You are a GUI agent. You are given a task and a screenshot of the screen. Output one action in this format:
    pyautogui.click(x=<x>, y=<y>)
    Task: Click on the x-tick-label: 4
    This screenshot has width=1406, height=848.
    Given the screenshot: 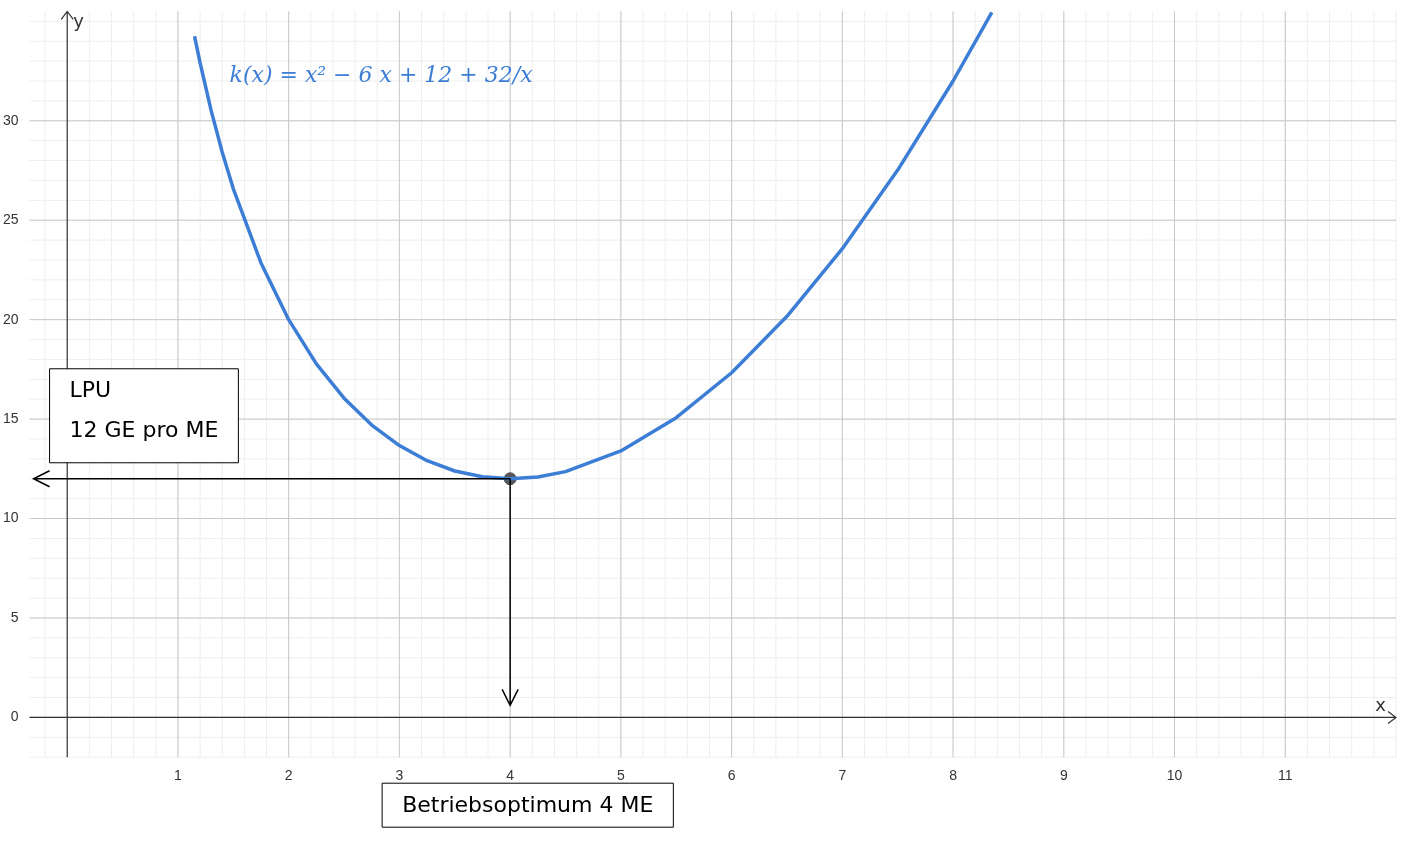 What is the action you would take?
    pyautogui.click(x=510, y=775)
    